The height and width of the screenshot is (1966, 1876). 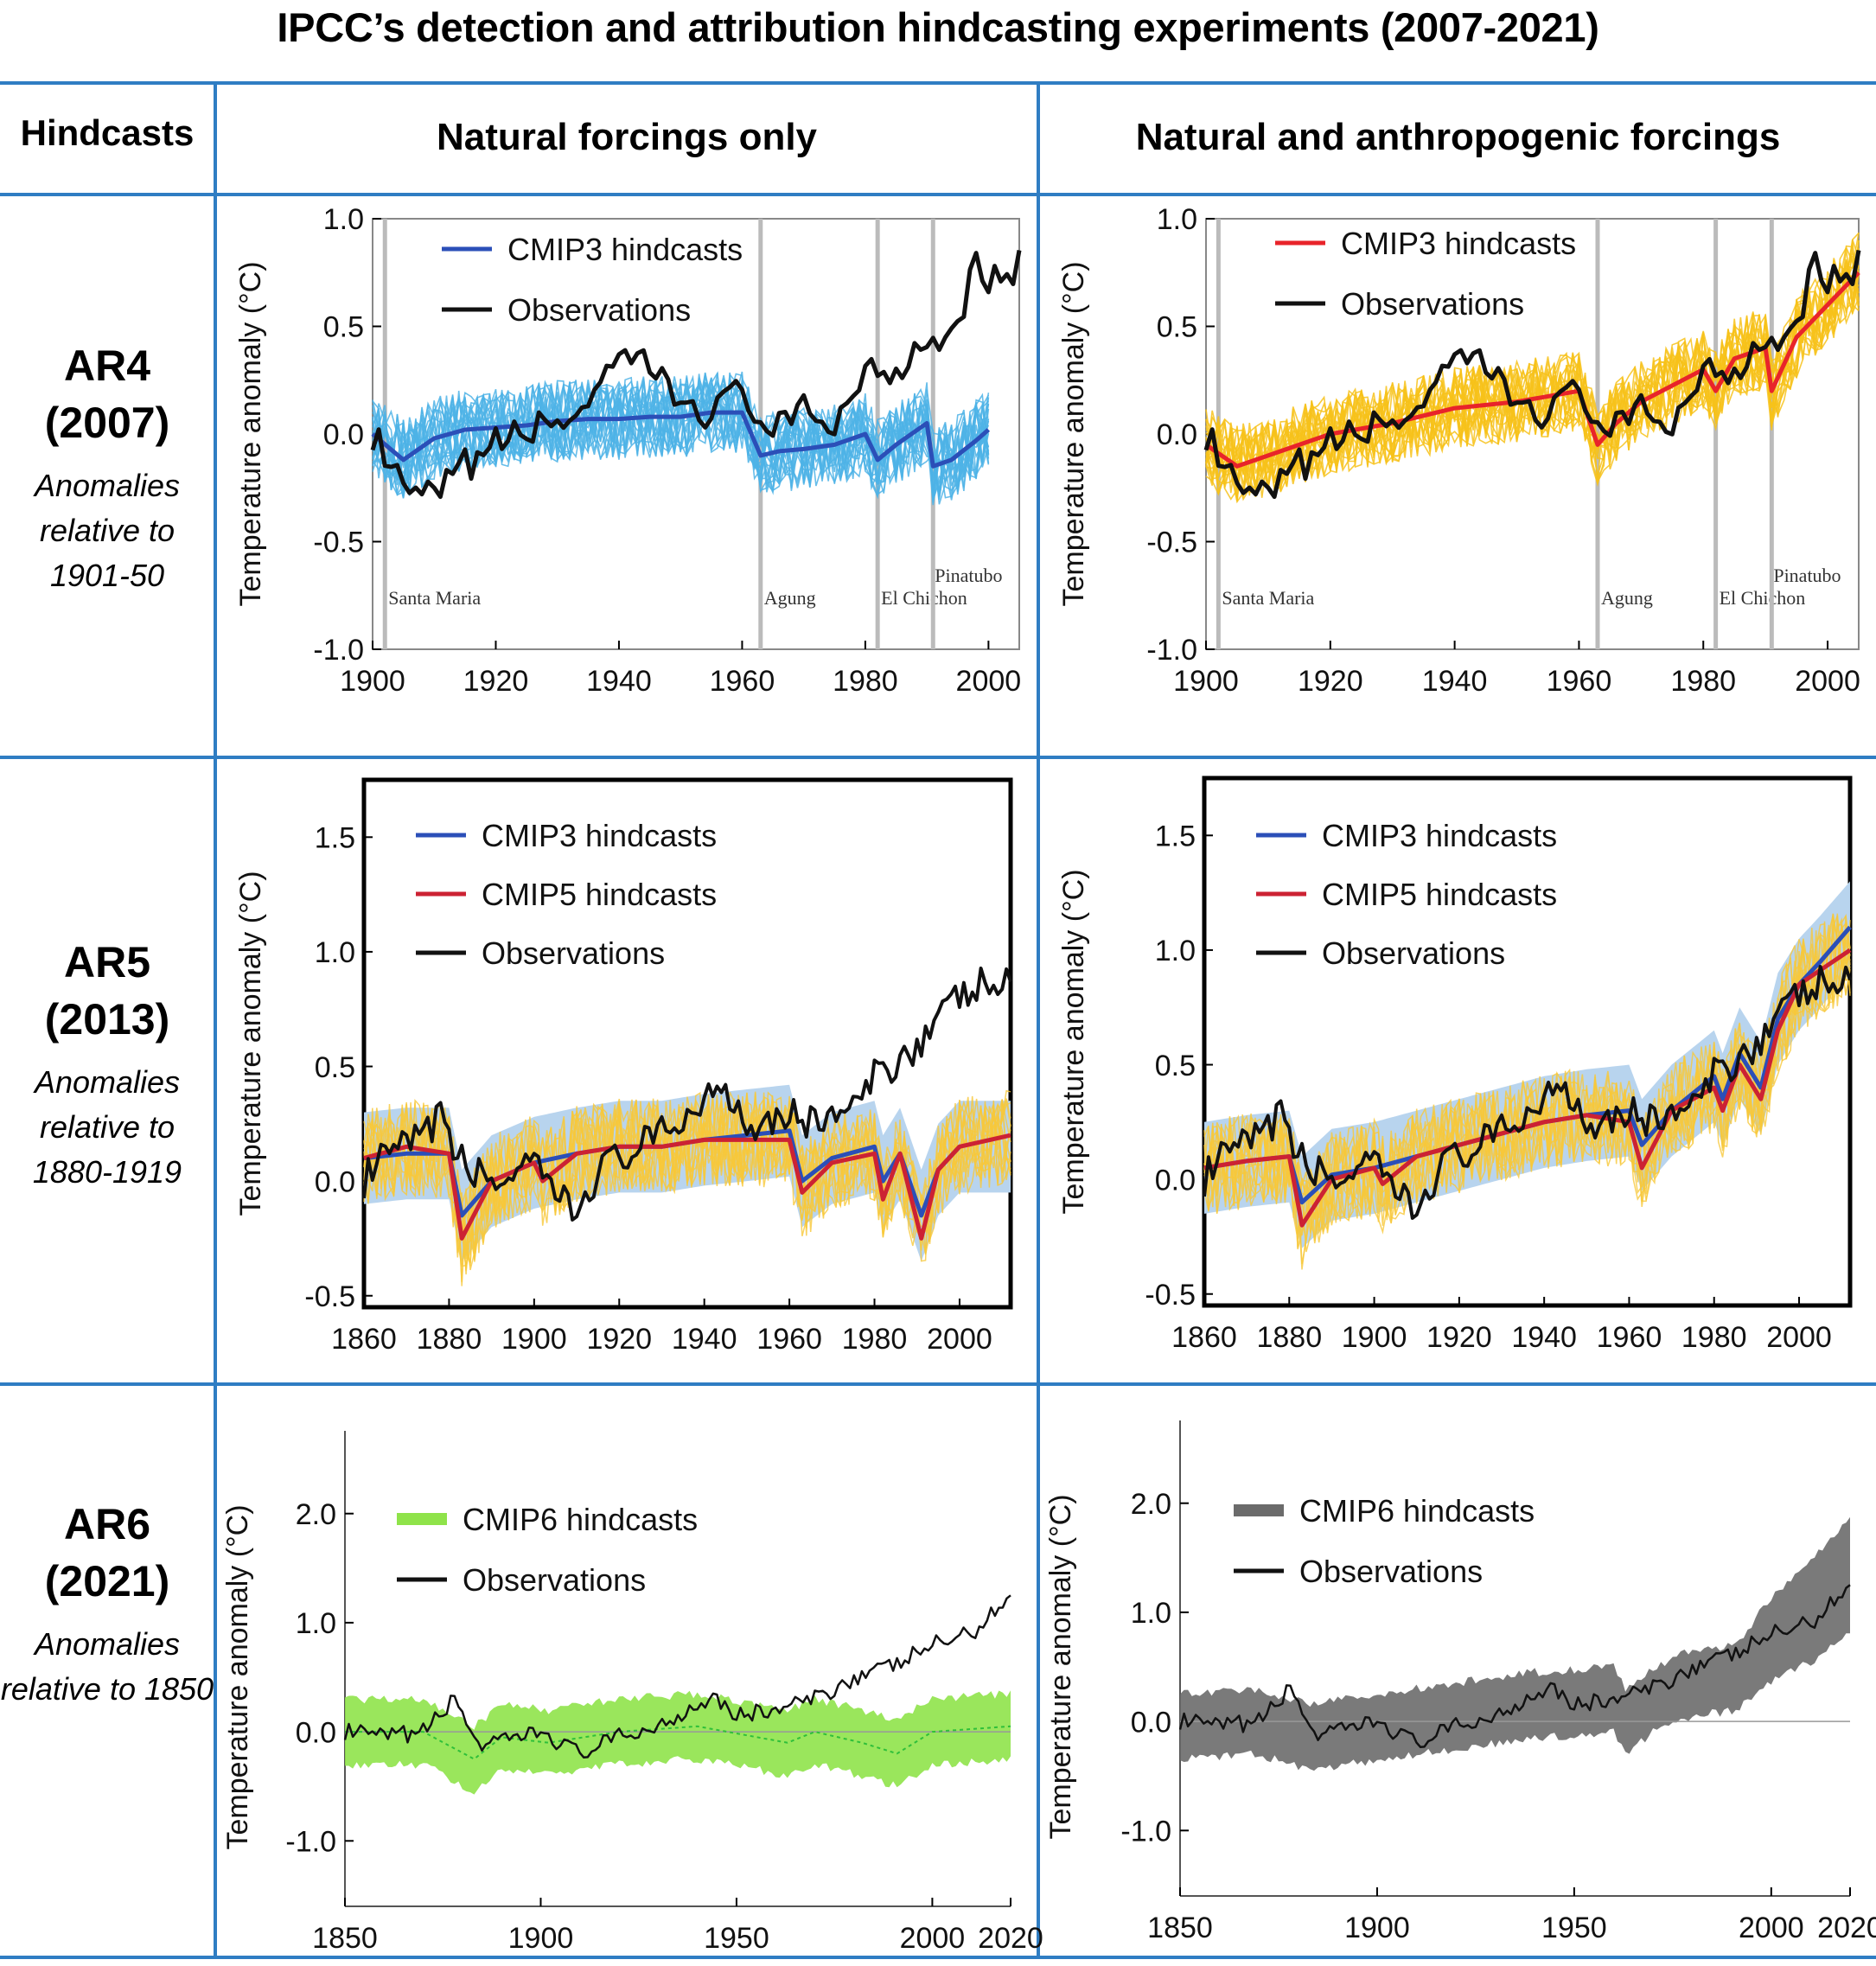 I want to click on x-tick-label: 2020, so click(x=1846, y=1928).